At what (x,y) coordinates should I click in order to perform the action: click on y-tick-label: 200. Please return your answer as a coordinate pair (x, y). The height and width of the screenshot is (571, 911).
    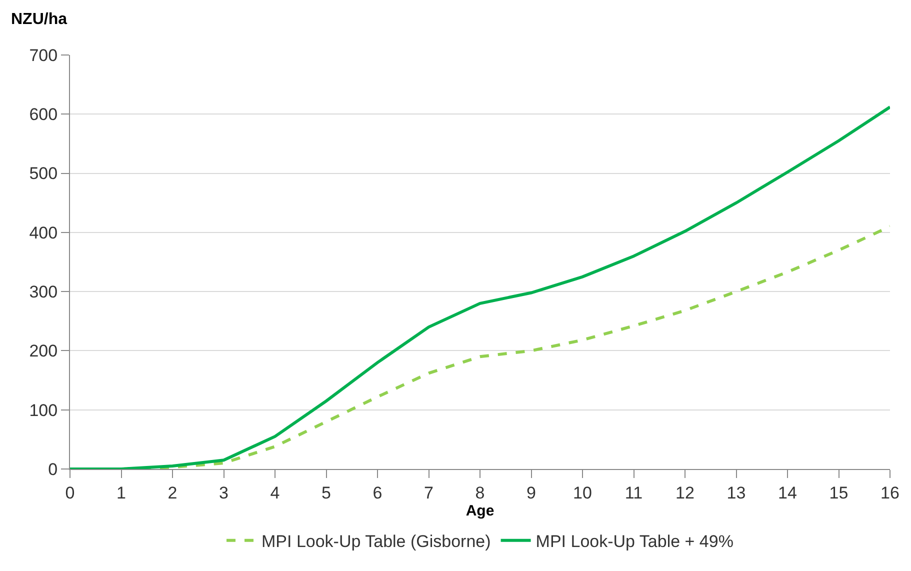
    Looking at the image, I should click on (43, 351).